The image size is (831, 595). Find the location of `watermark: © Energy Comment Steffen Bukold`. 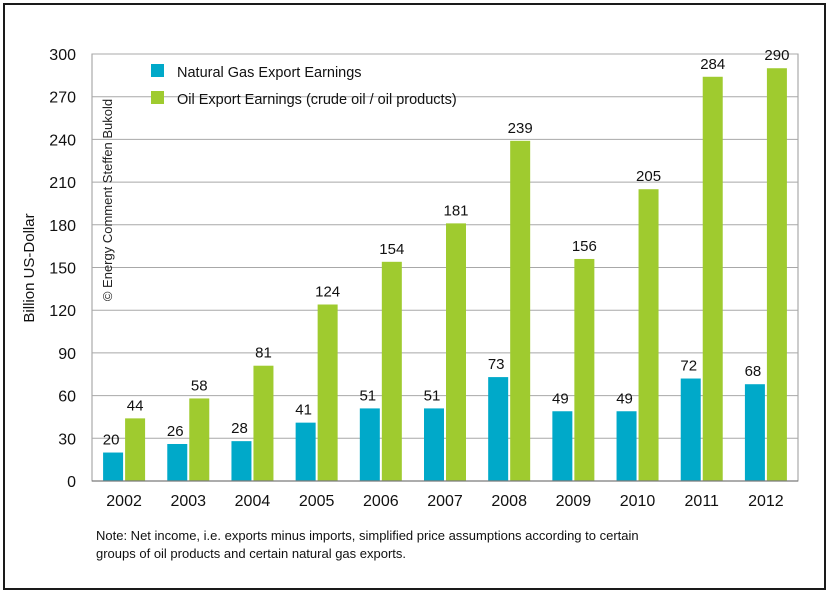

watermark: © Energy Comment Steffen Bukold is located at coordinates (107, 200).